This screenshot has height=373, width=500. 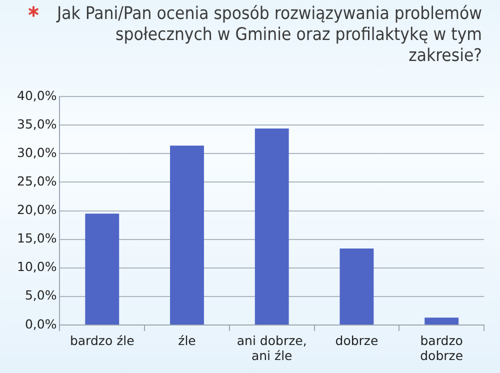 What do you see at coordinates (268, 35) in the screenshot?
I see `chart-title: Jak Pani/Pan ocenia sposób rozwiązywania problemów społecznych w Gminie oraz profilaktykę w tym zakresie?` at bounding box center [268, 35].